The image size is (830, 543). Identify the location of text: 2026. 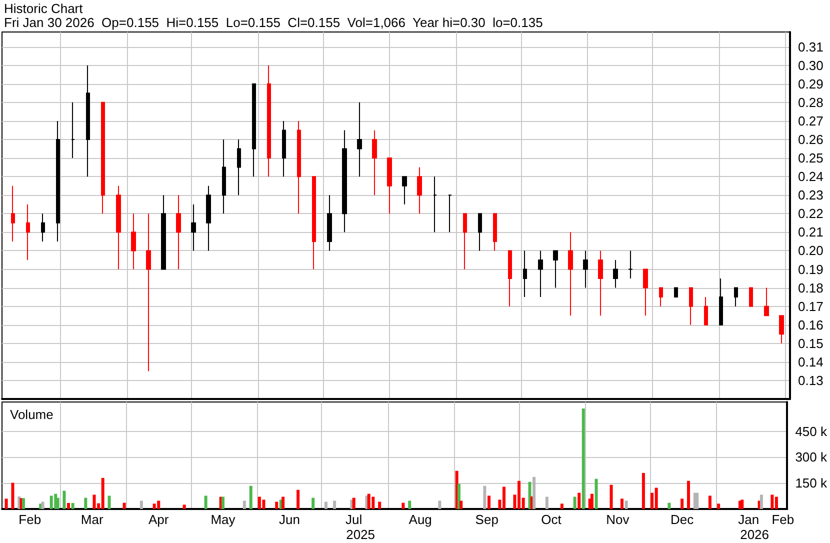
(754, 534).